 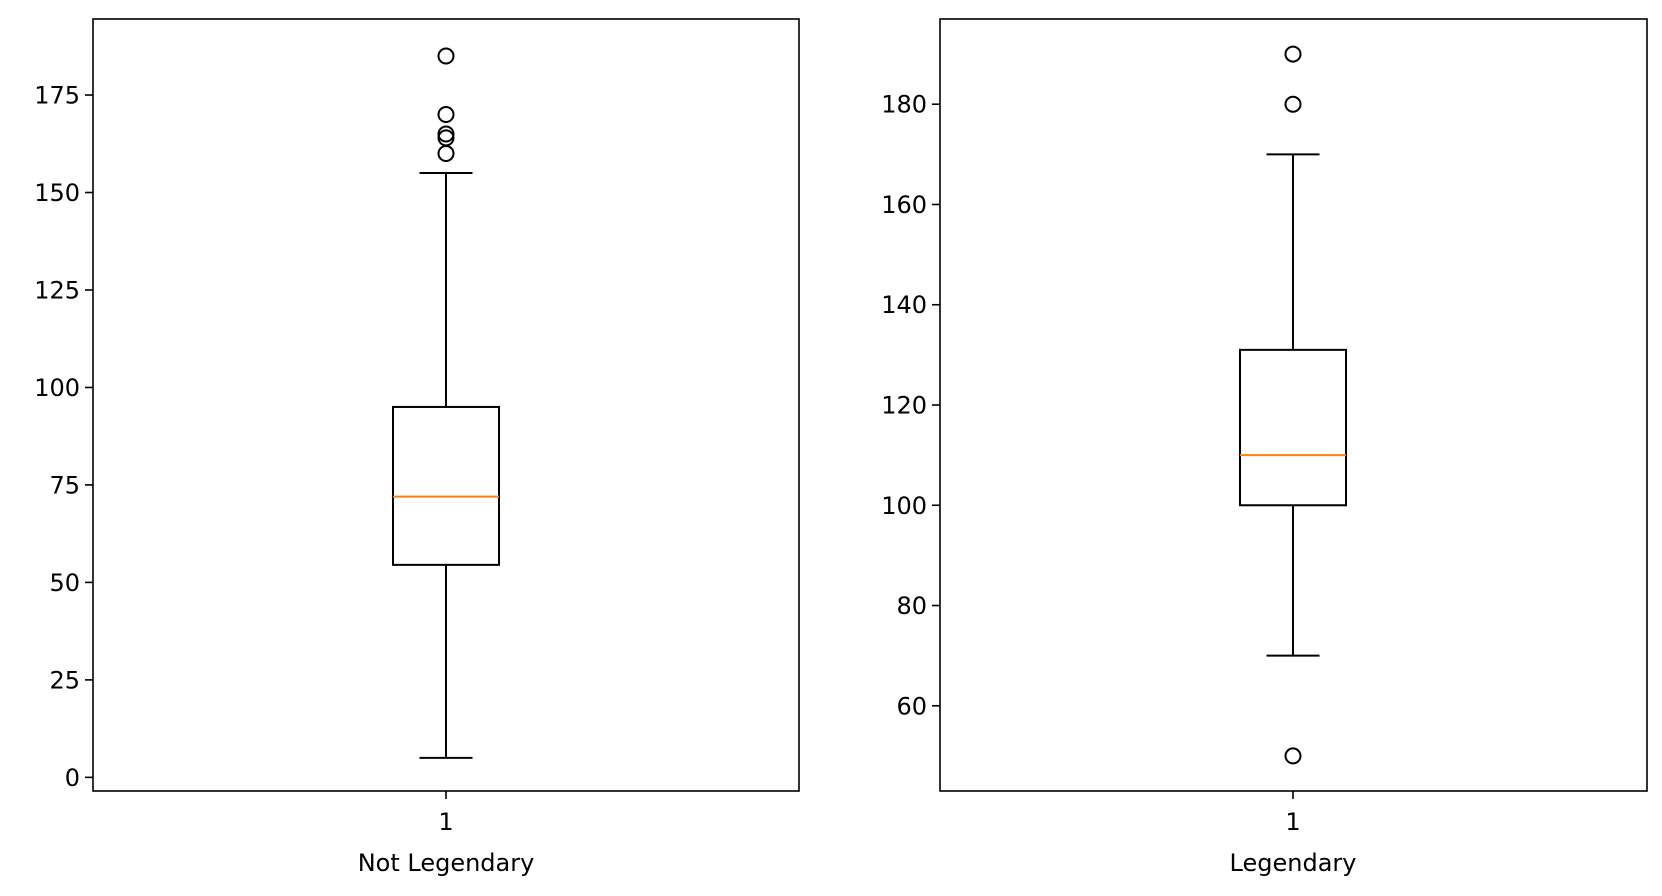 I want to click on y-tick-label: 75, so click(x=64, y=485).